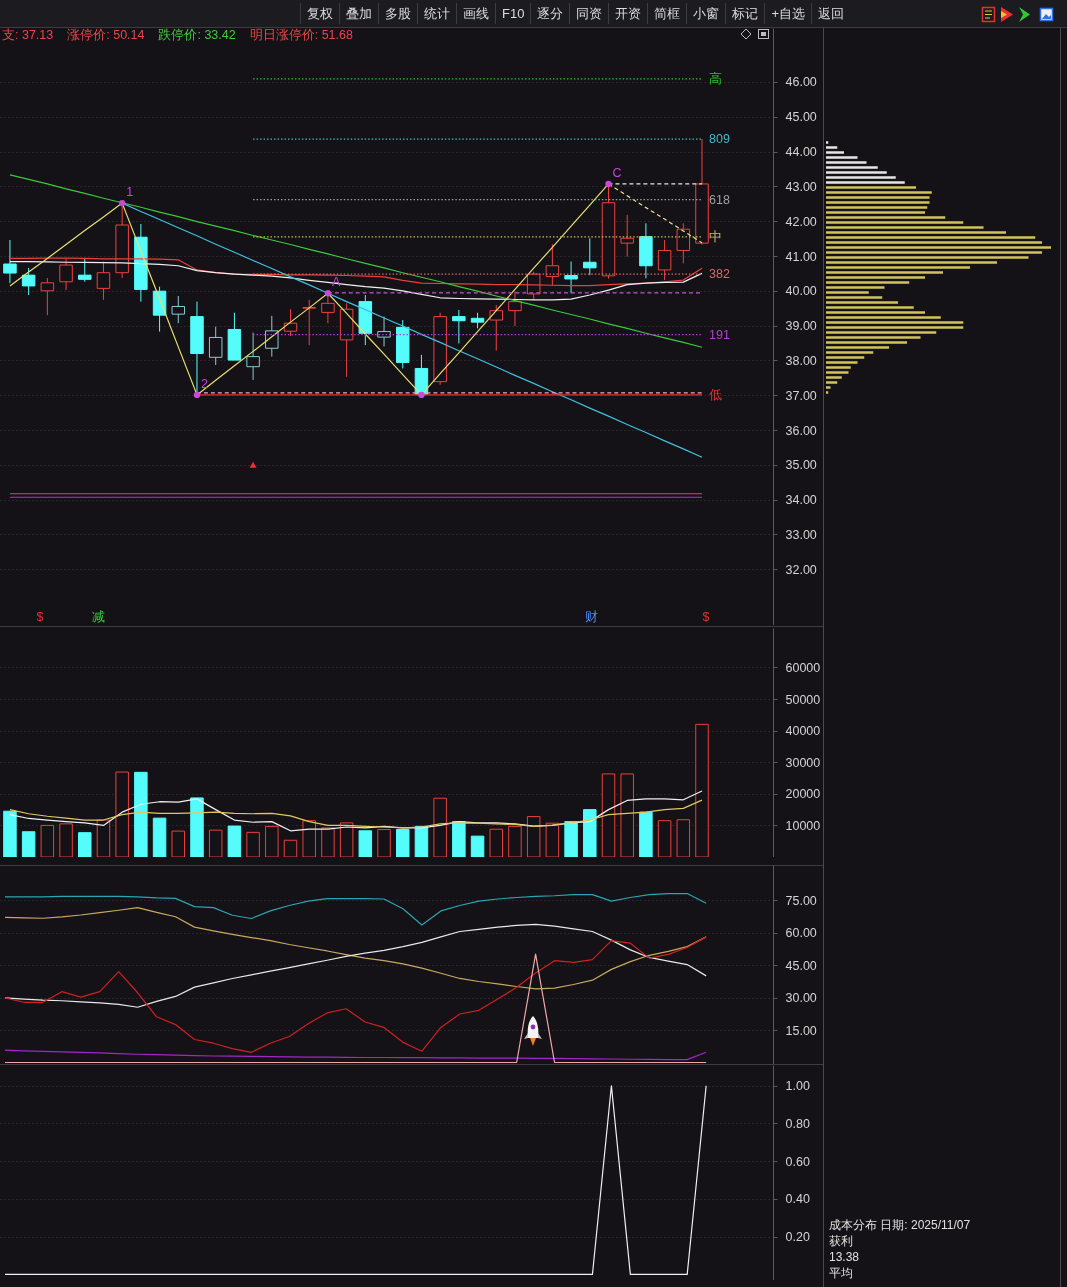 This screenshot has width=1067, height=1287. What do you see at coordinates (513, 13) in the screenshot?
I see `text: F10` at bounding box center [513, 13].